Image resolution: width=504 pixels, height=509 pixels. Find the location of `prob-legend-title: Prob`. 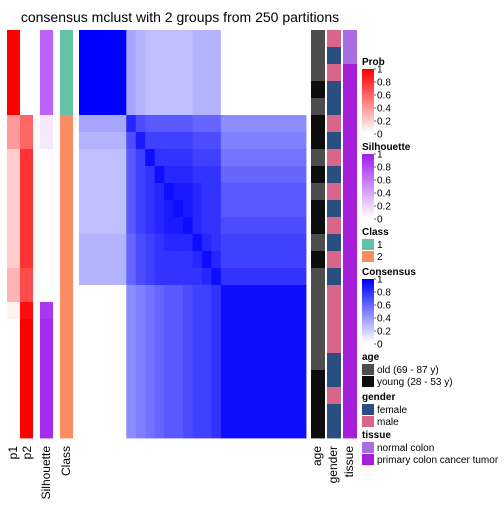

prob-legend-title: Prob is located at coordinates (373, 62).